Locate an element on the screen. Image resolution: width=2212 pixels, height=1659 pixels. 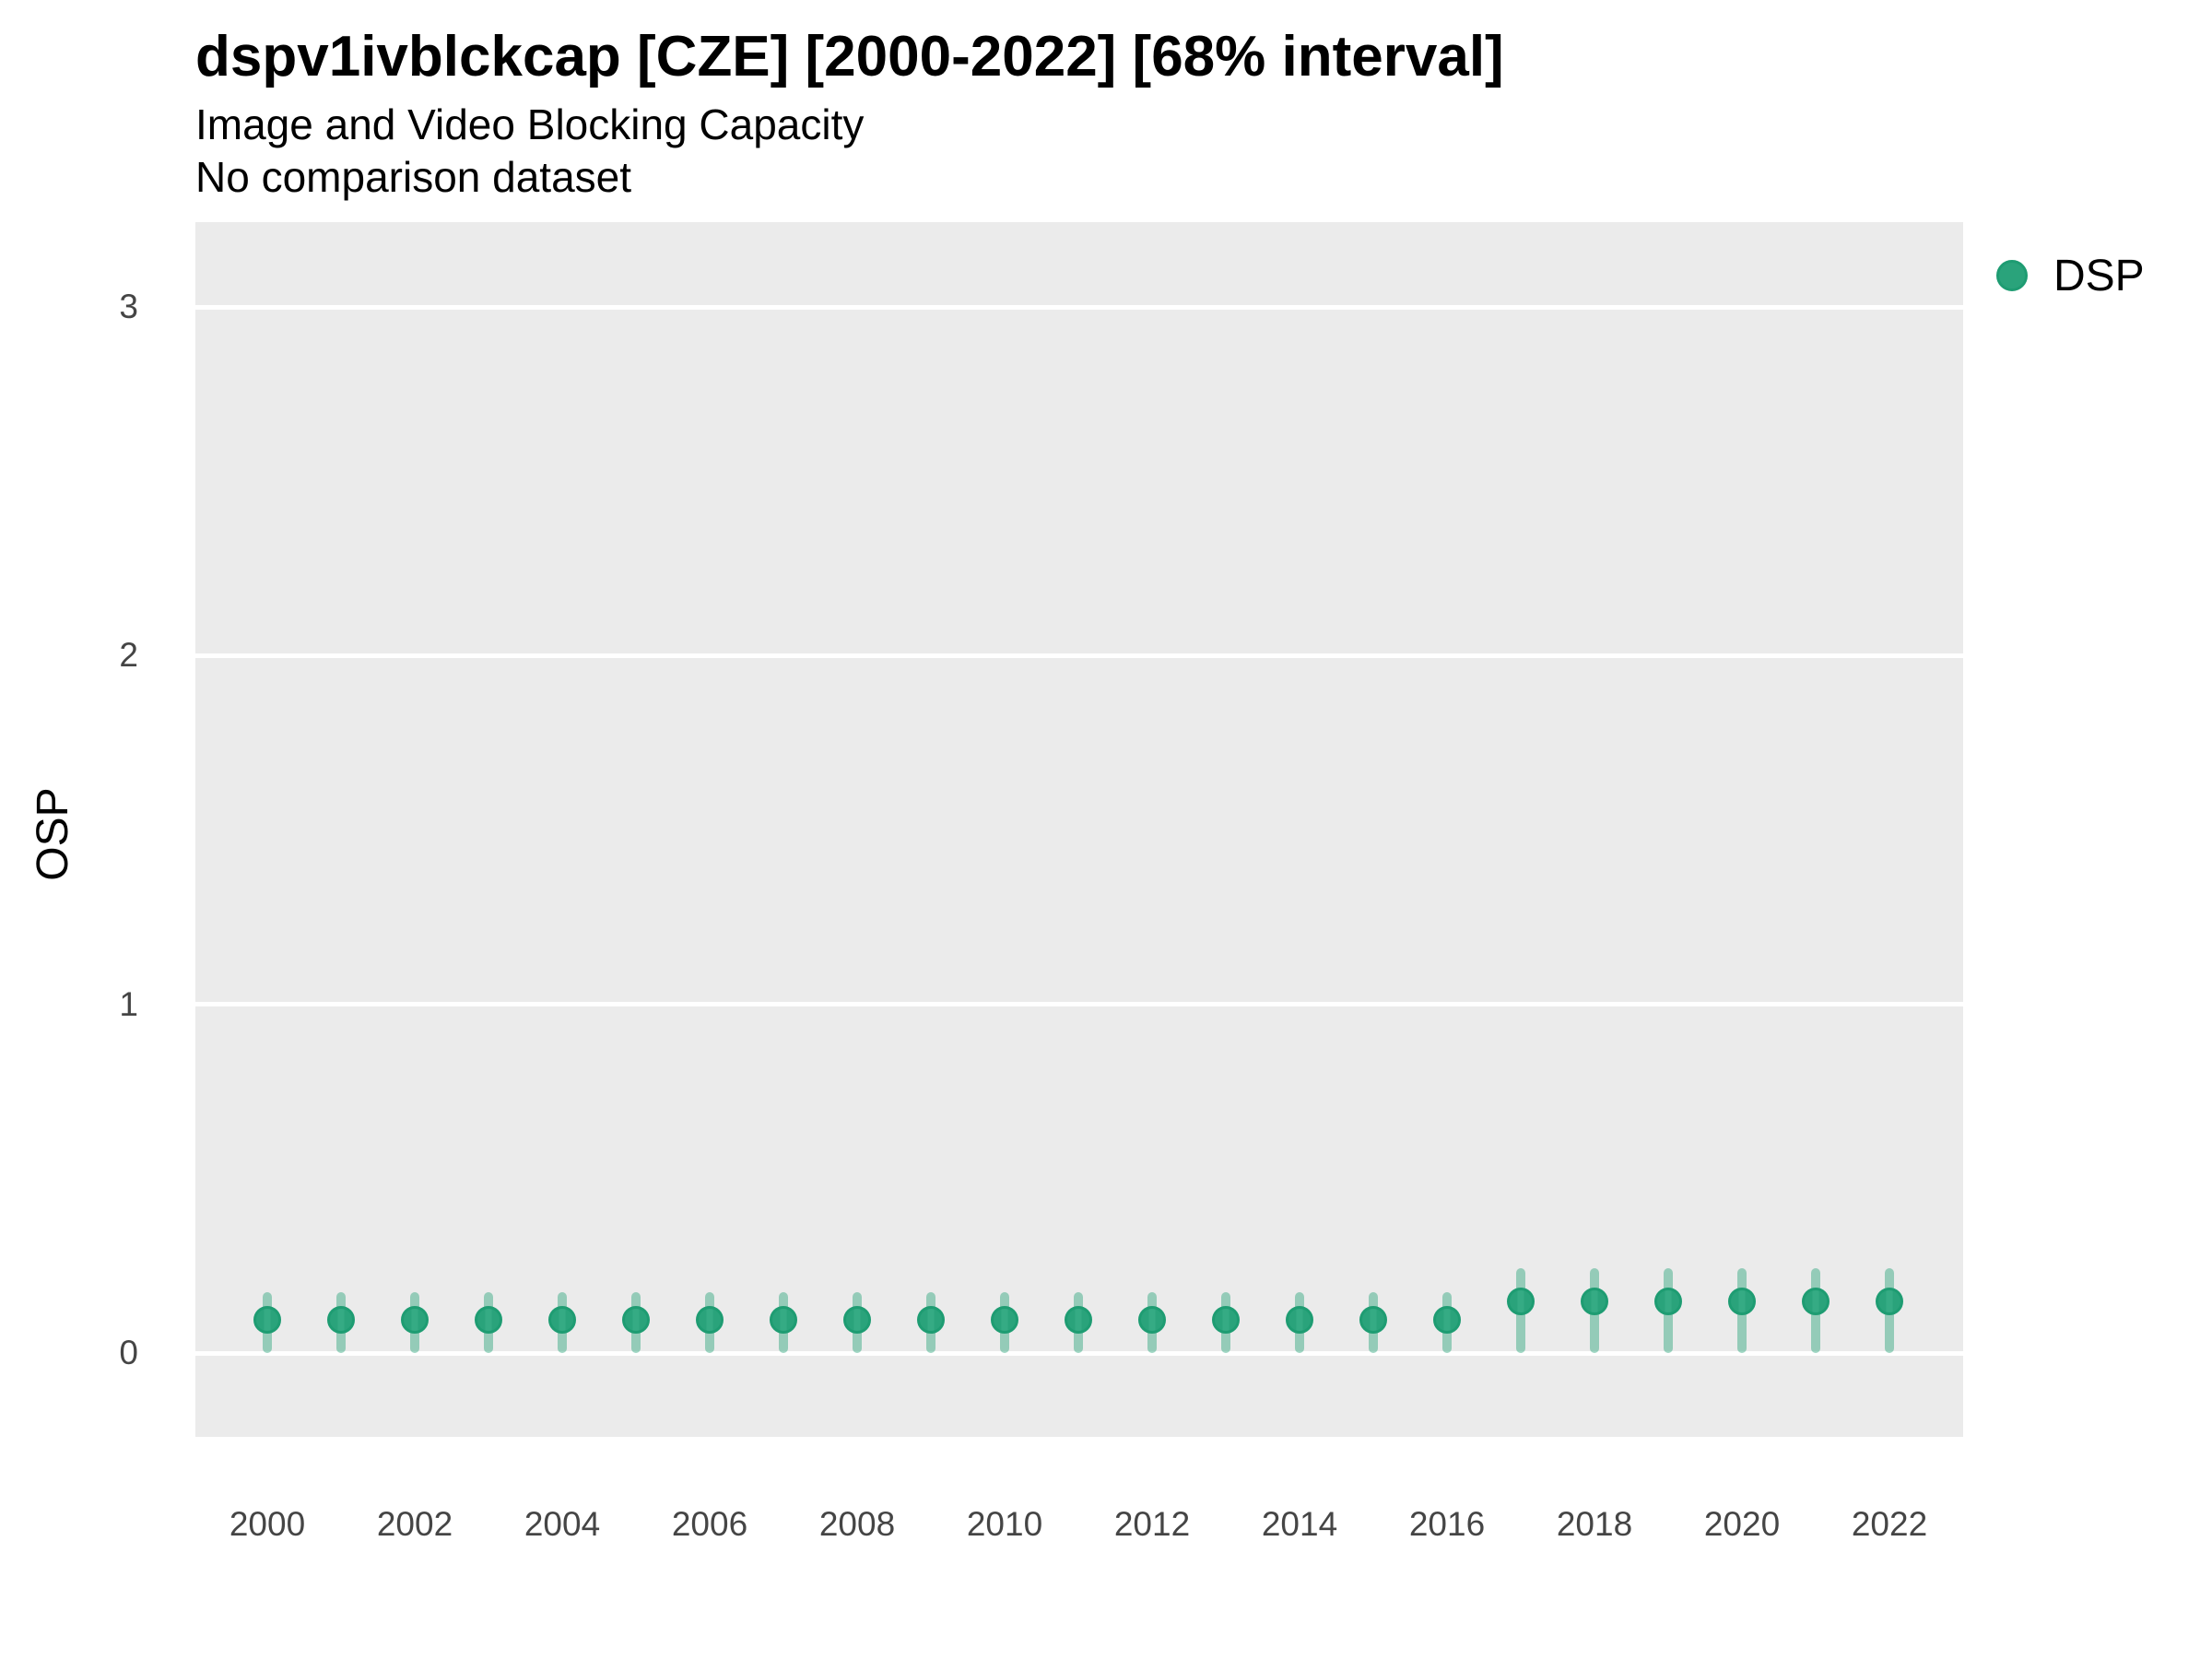
data-point-2022 is located at coordinates (1889, 1302).